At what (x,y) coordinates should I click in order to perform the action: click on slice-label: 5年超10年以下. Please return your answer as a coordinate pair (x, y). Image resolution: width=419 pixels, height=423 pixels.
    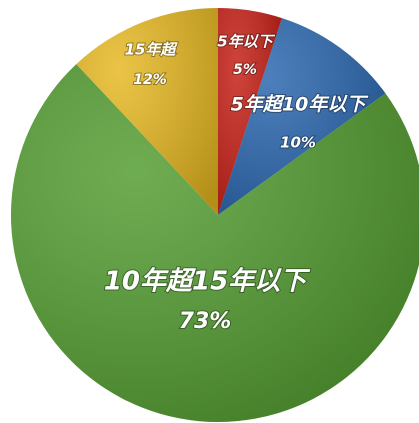
    Looking at the image, I should click on (300, 105).